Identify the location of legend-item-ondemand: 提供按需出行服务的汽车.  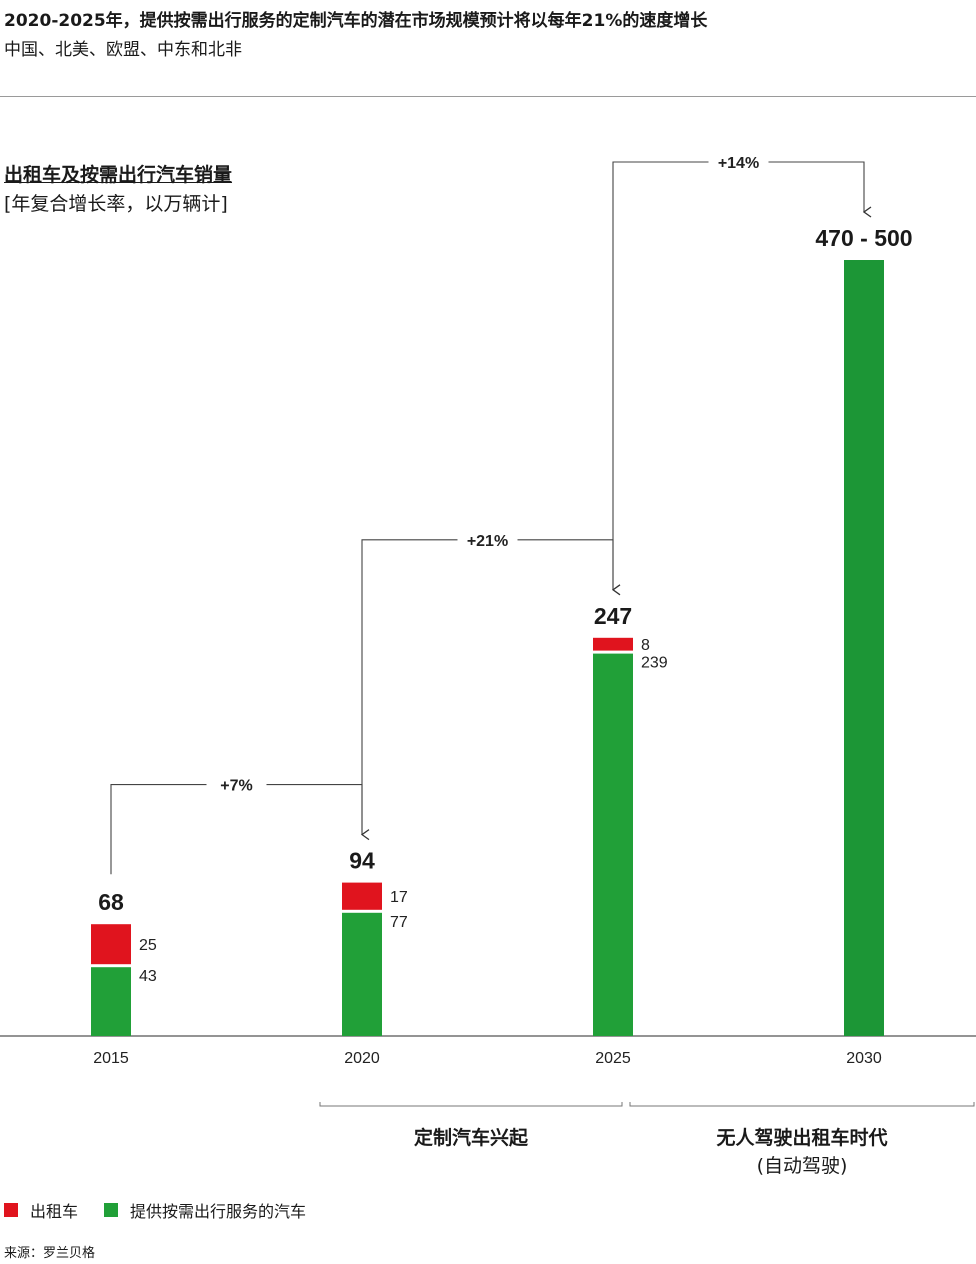
(205, 1210).